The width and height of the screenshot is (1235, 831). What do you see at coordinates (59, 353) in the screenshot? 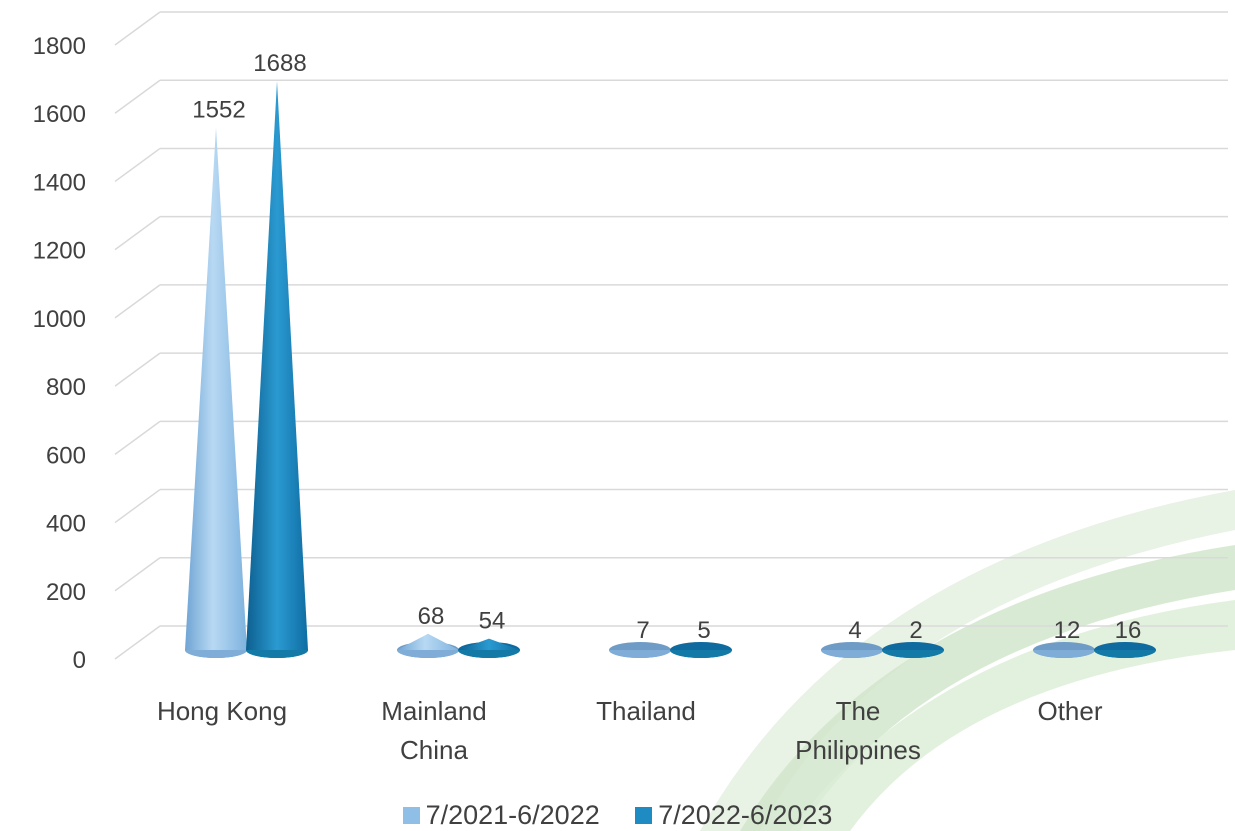
I see `y-axis-ticks: 0 200 400 600 800 1000 1200 1400 1600 1800` at bounding box center [59, 353].